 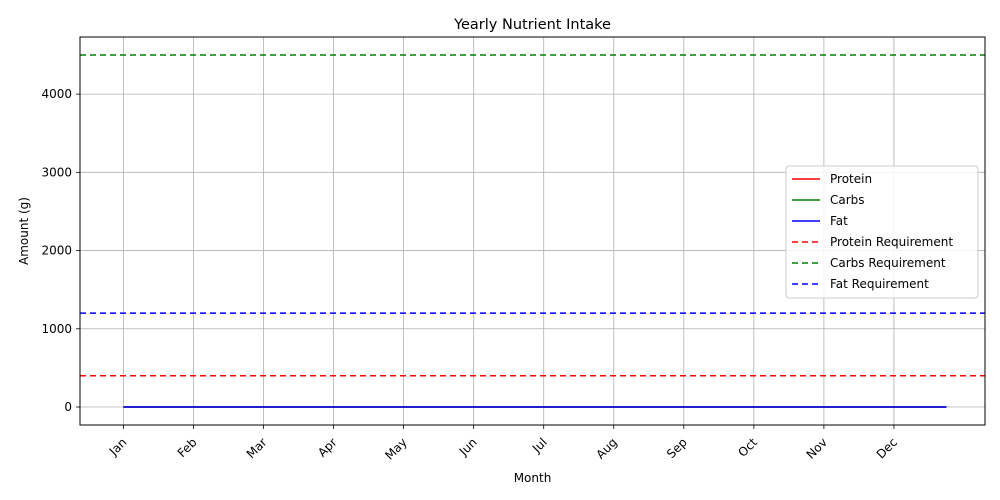 What do you see at coordinates (533, 478) in the screenshot?
I see `x-axis-title: Month` at bounding box center [533, 478].